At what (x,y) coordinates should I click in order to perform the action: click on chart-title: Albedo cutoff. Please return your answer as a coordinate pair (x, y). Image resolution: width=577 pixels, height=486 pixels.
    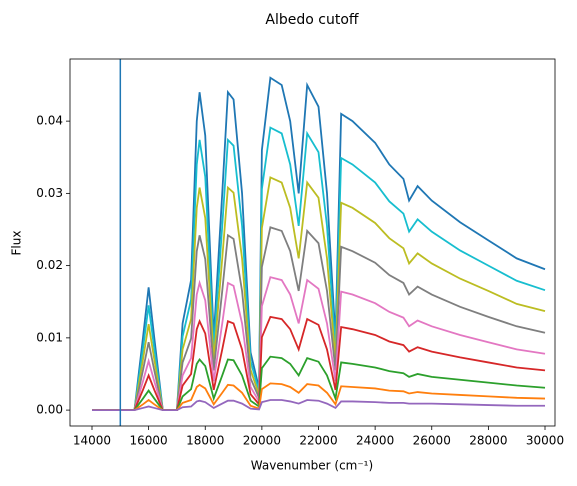
    Looking at the image, I should click on (311, 20).